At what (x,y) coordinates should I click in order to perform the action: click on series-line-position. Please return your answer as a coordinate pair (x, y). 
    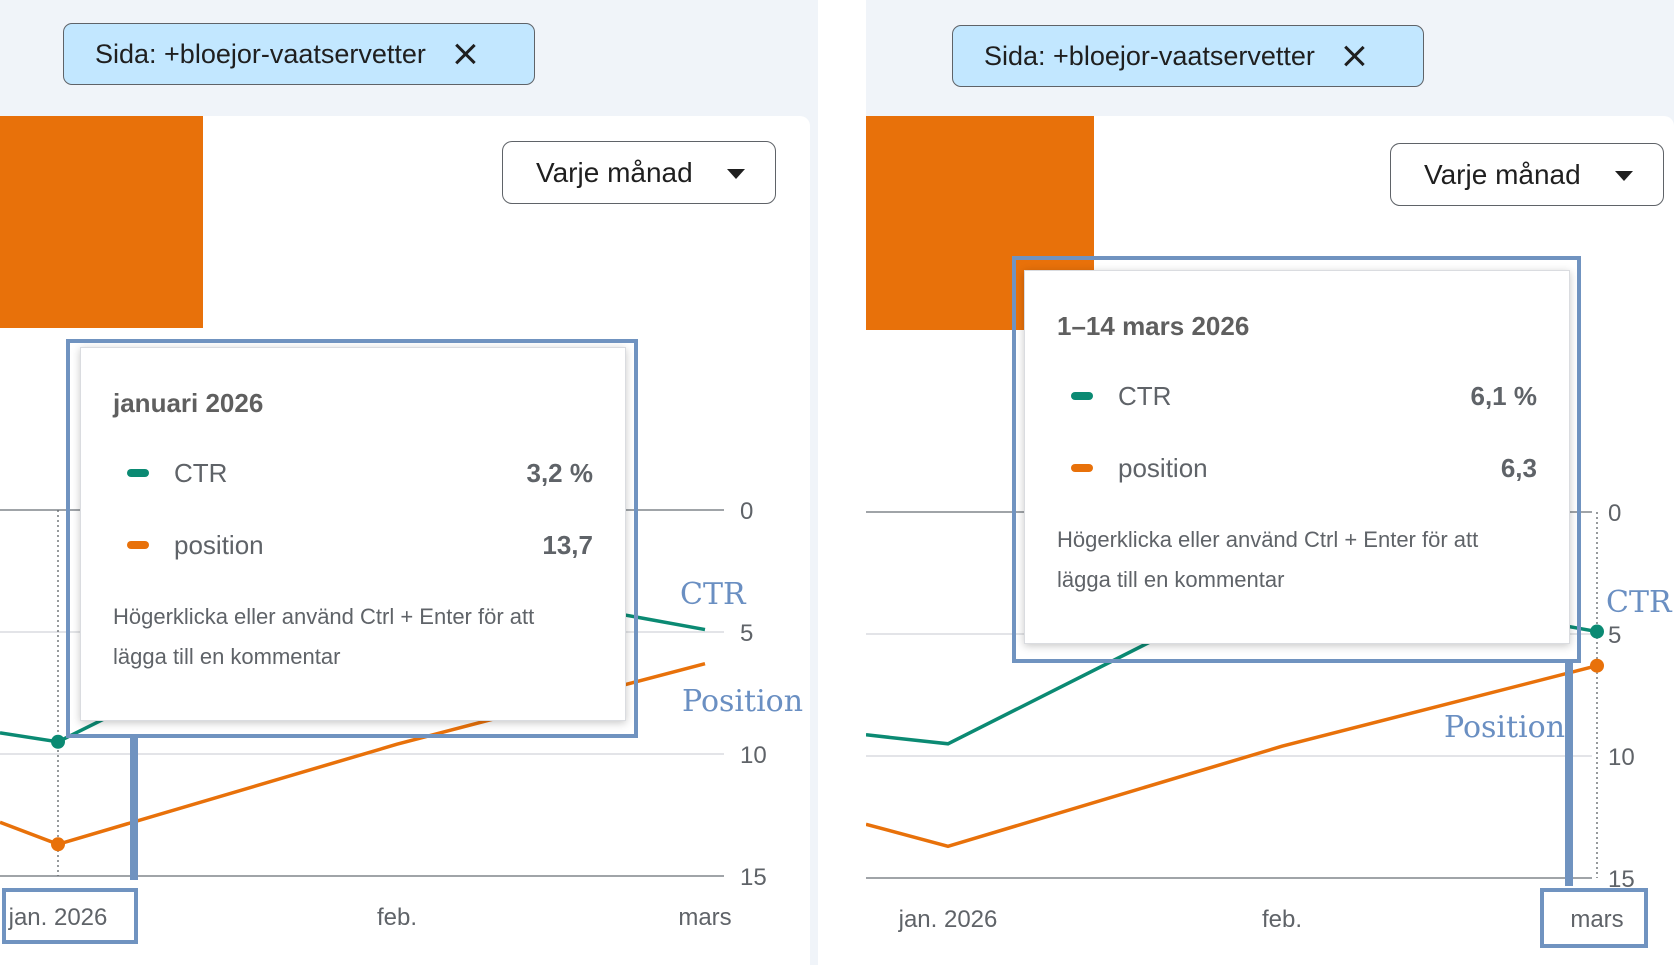
    Looking at the image, I should click on (1232, 756).